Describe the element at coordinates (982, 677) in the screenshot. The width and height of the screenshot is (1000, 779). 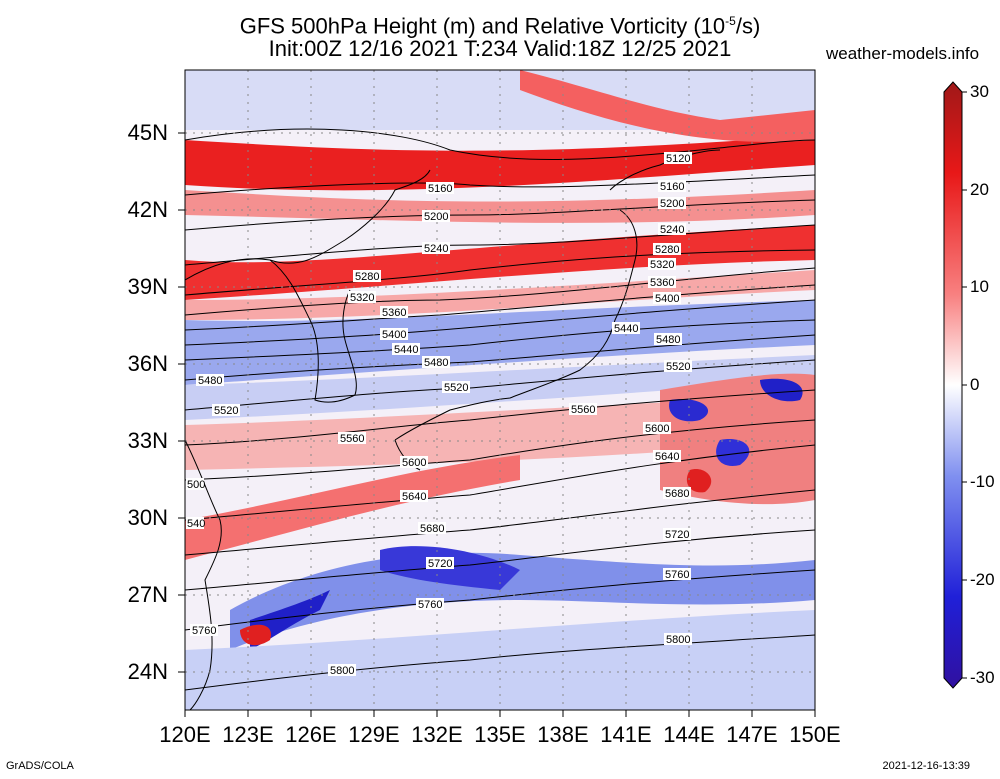
I see `colorbar-label-neg30: -30` at that location.